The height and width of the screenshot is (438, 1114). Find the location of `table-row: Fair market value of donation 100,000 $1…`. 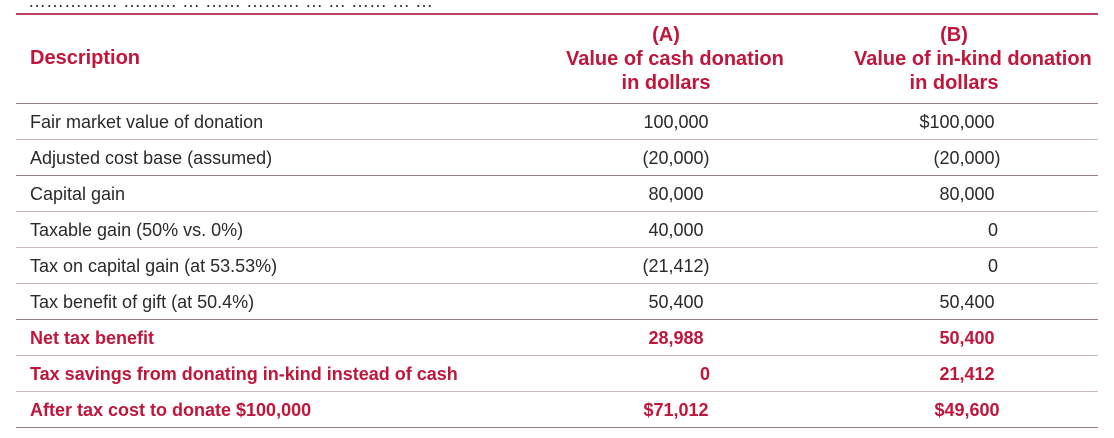

table-row: Fair market value of donation 100,000 $1… is located at coordinates (557, 122).